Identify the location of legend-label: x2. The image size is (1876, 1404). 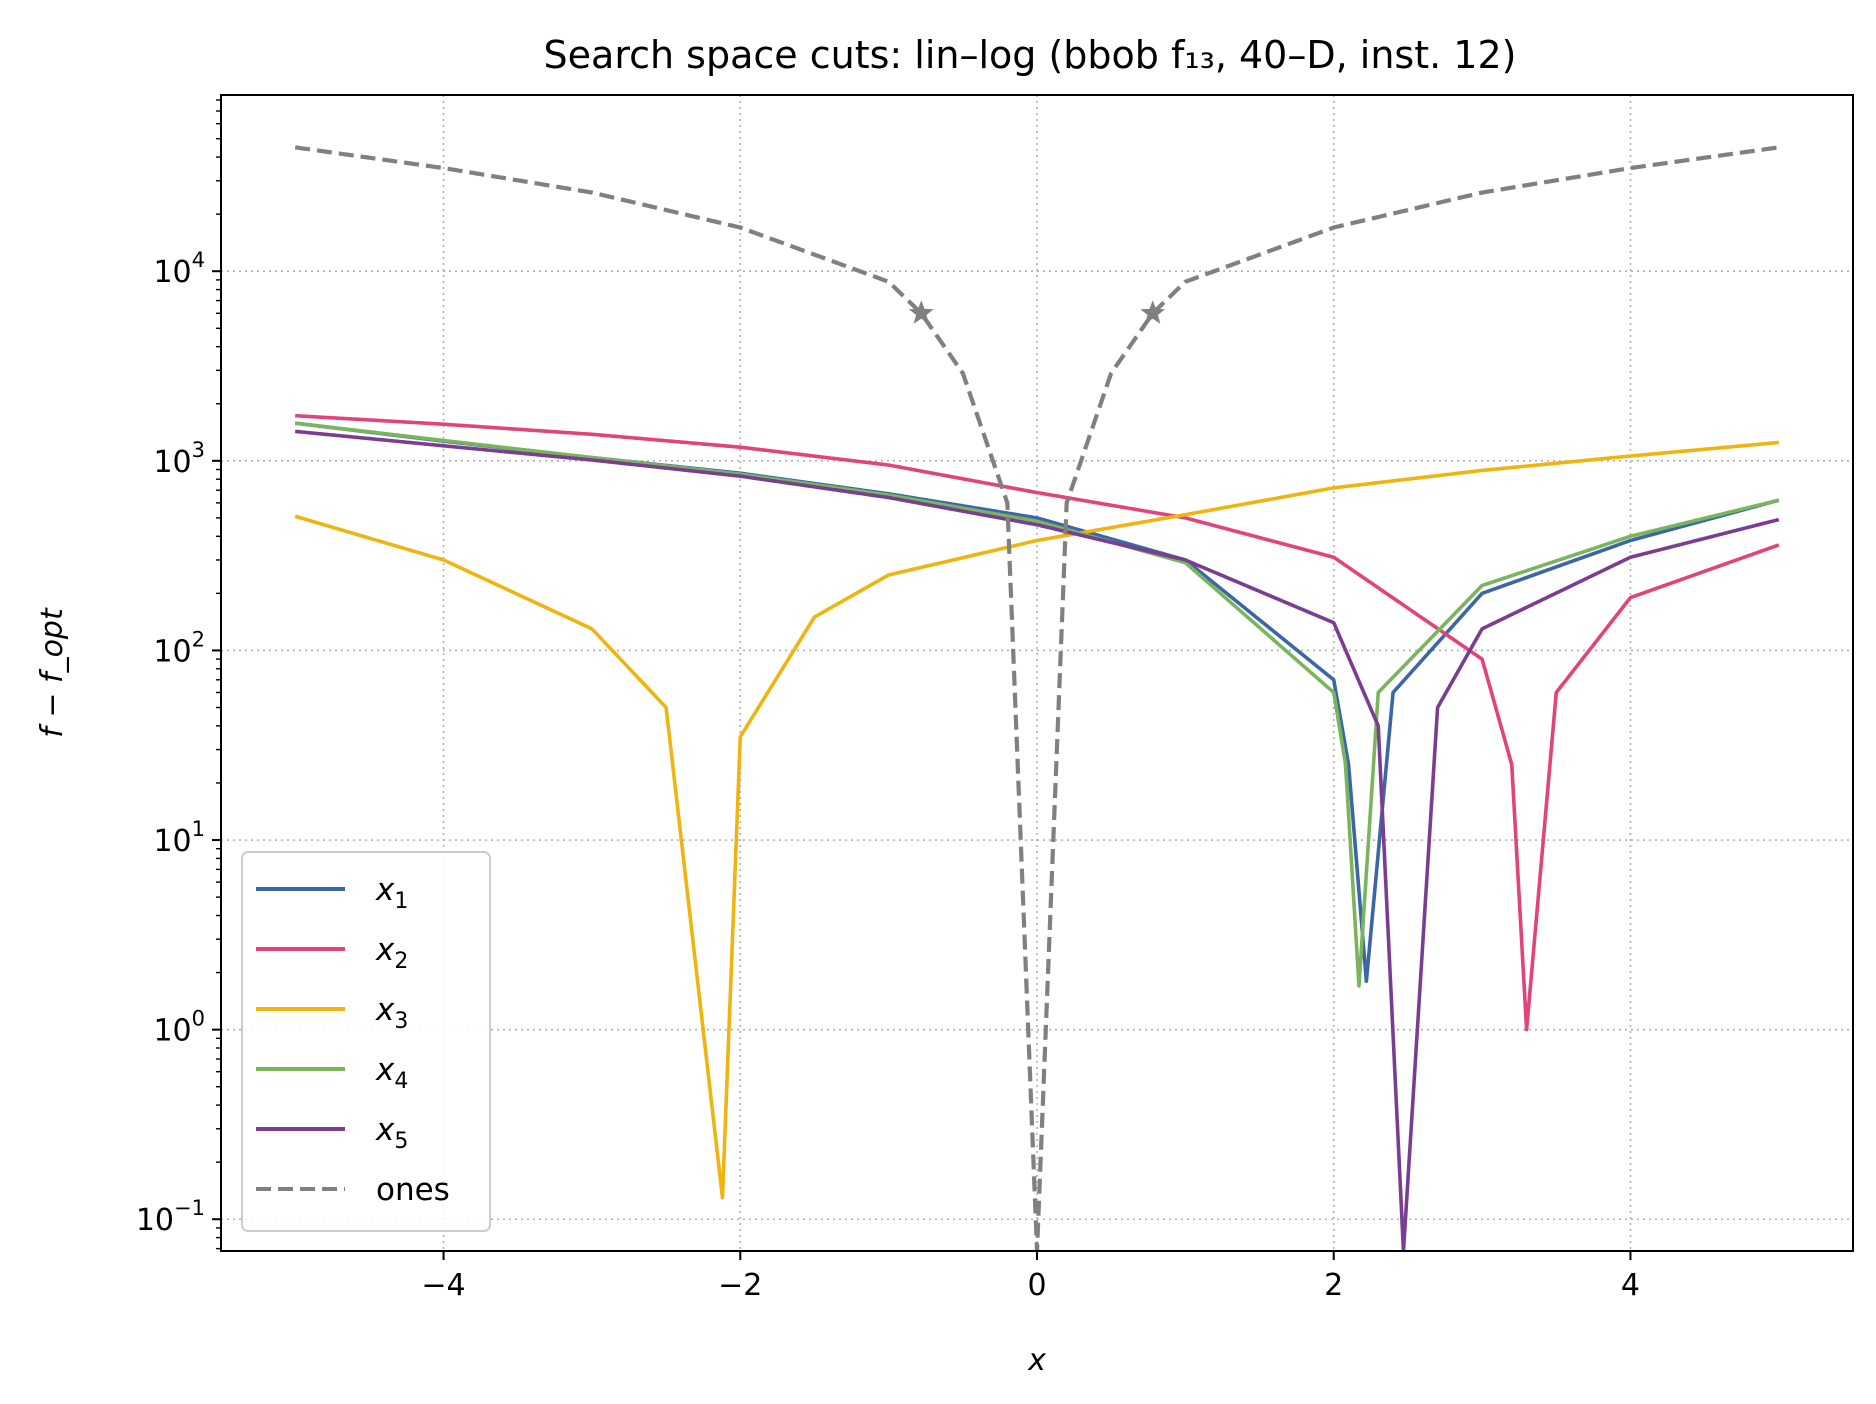
(391, 953).